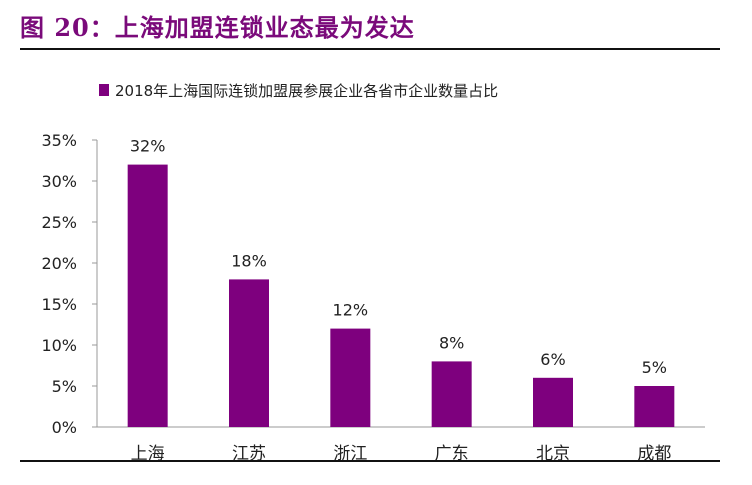 This screenshot has width=752, height=485. I want to click on y-tick-label: 15%, so click(59, 304).